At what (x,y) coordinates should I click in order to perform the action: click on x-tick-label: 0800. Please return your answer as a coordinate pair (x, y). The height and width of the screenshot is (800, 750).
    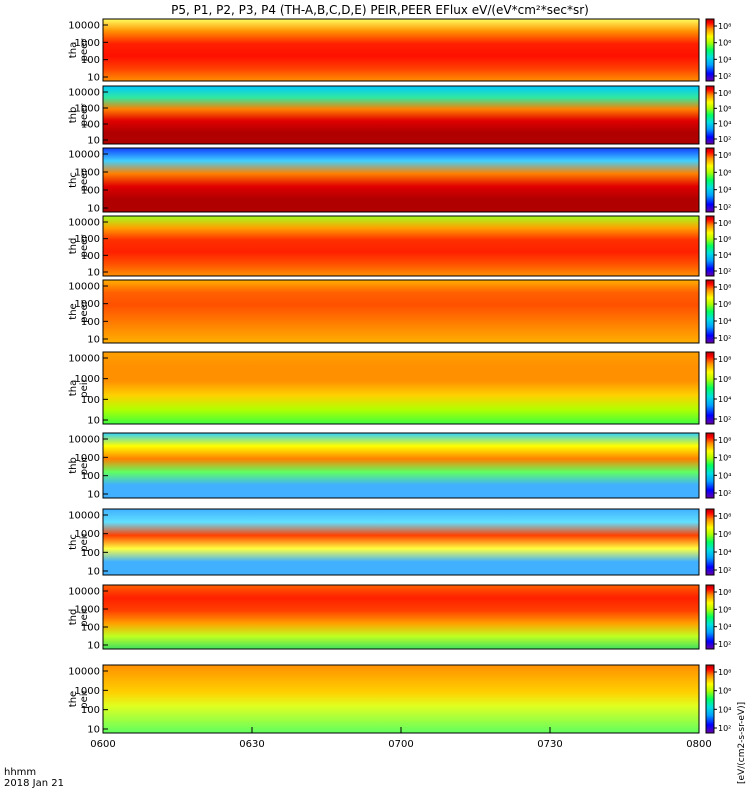
    Looking at the image, I should click on (698, 744).